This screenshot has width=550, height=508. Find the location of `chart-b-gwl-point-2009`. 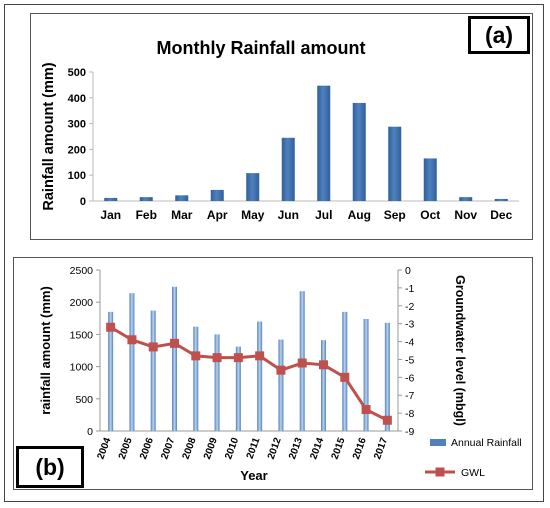

chart-b-gwl-point-2009 is located at coordinates (217, 358).